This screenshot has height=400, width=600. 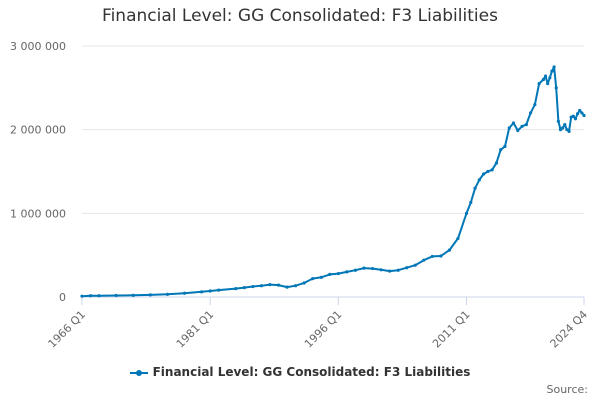 What do you see at coordinates (451, 329) in the screenshot?
I see `x-tick-label: 2011 Q1` at bounding box center [451, 329].